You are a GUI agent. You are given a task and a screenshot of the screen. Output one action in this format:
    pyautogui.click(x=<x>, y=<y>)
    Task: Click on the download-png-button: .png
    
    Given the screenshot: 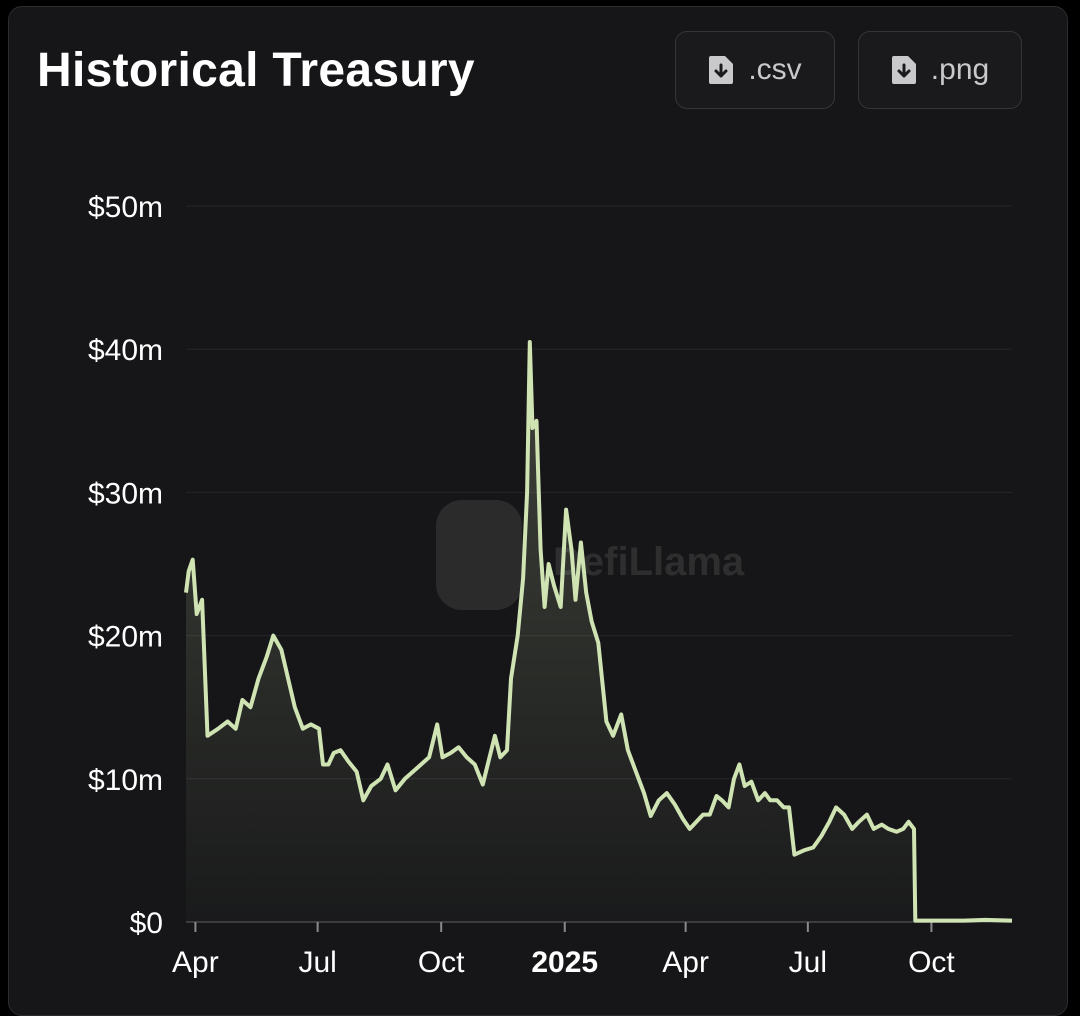 What is the action you would take?
    pyautogui.click(x=940, y=70)
    